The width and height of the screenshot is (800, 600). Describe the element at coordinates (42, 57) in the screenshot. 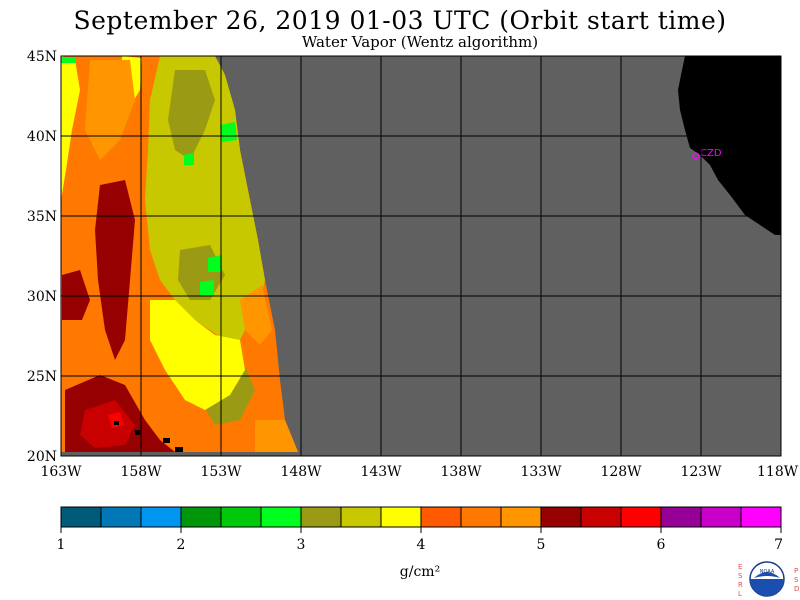

I see `latitude-label: 45N` at that location.